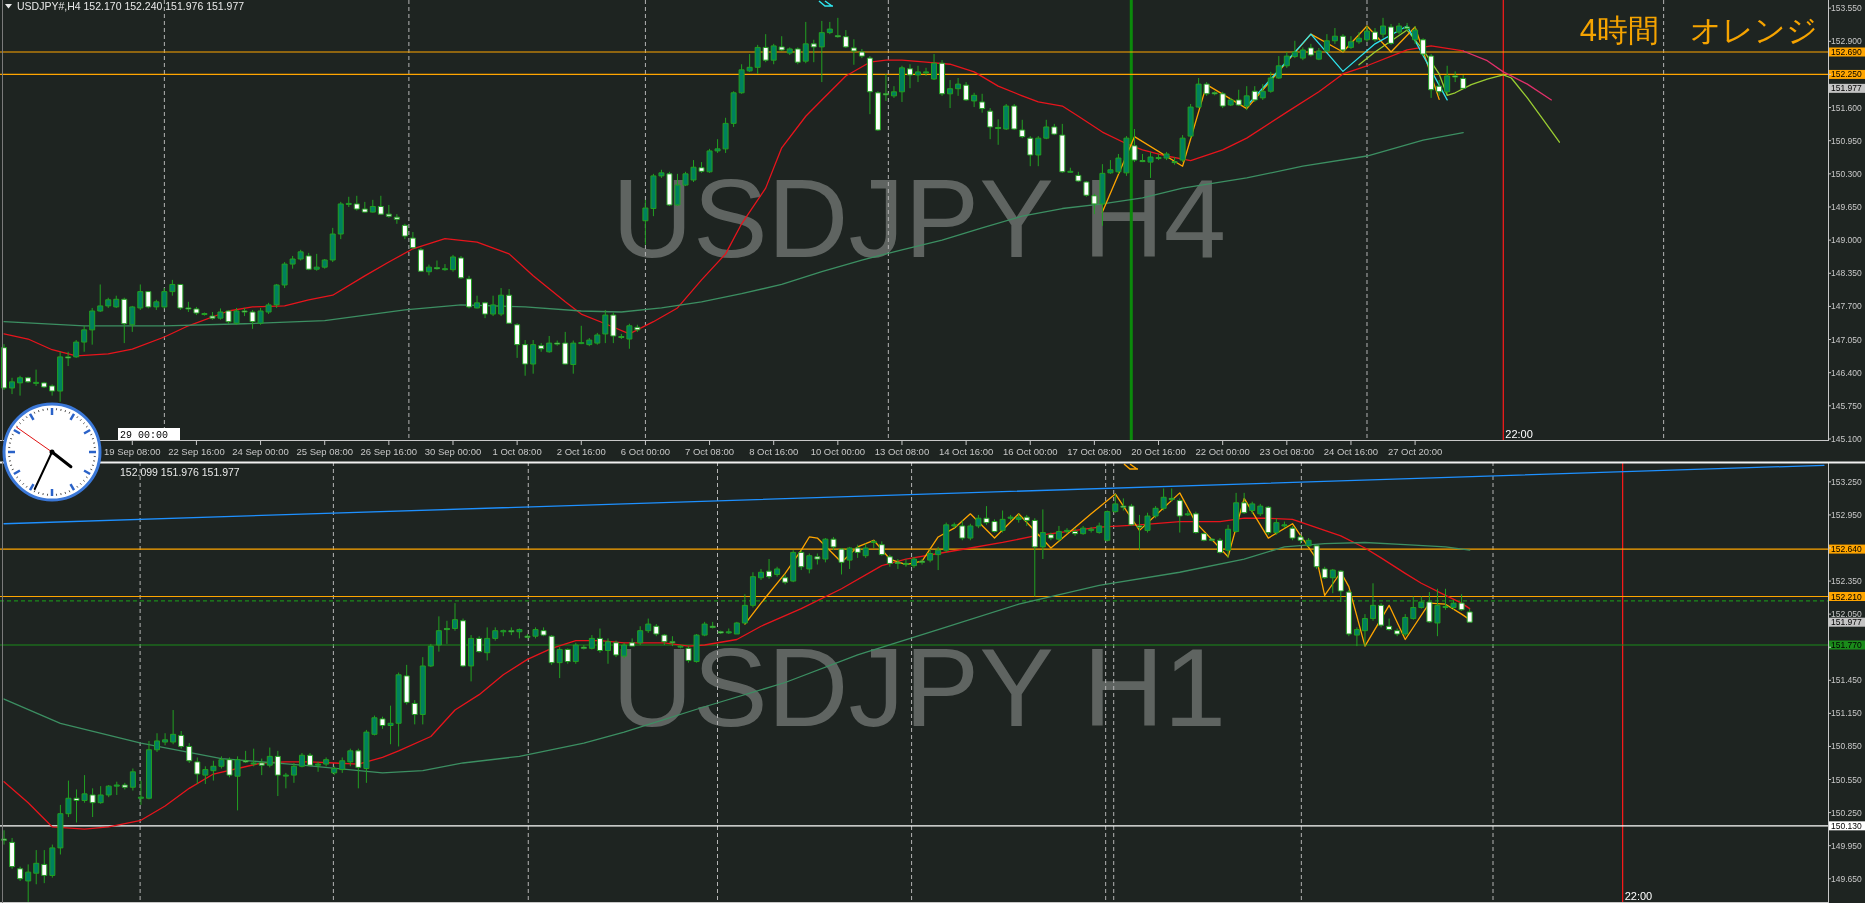  I want to click on y-tick-label: 151.600, so click(1846, 107).